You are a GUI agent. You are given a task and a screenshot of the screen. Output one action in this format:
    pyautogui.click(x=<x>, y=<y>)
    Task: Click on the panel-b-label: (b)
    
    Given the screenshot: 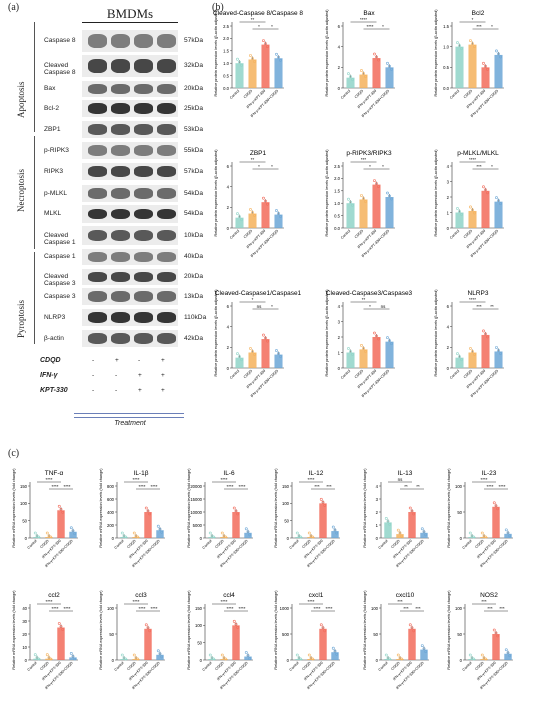 What is the action you would take?
    pyautogui.click(x=218, y=7)
    